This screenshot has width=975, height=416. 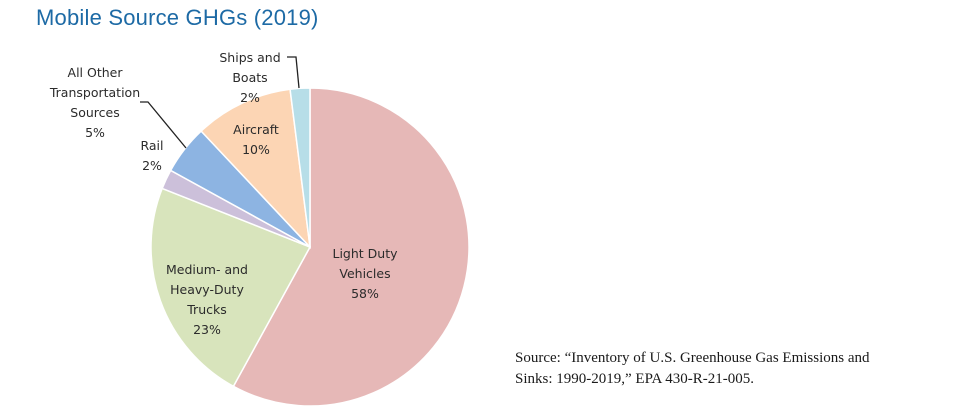 I want to click on pie-slice-medium-and-heavy-duty-trucks, so click(x=231, y=287).